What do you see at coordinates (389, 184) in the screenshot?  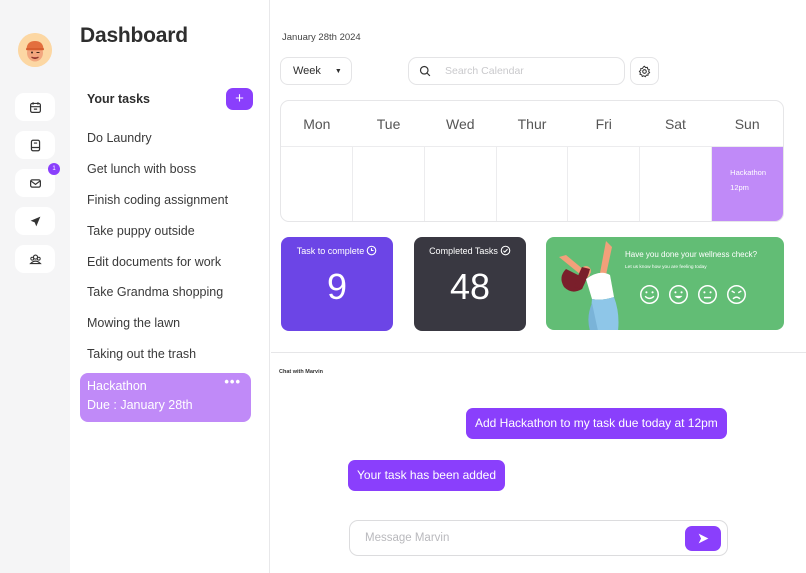 I see `day-cell-tue` at bounding box center [389, 184].